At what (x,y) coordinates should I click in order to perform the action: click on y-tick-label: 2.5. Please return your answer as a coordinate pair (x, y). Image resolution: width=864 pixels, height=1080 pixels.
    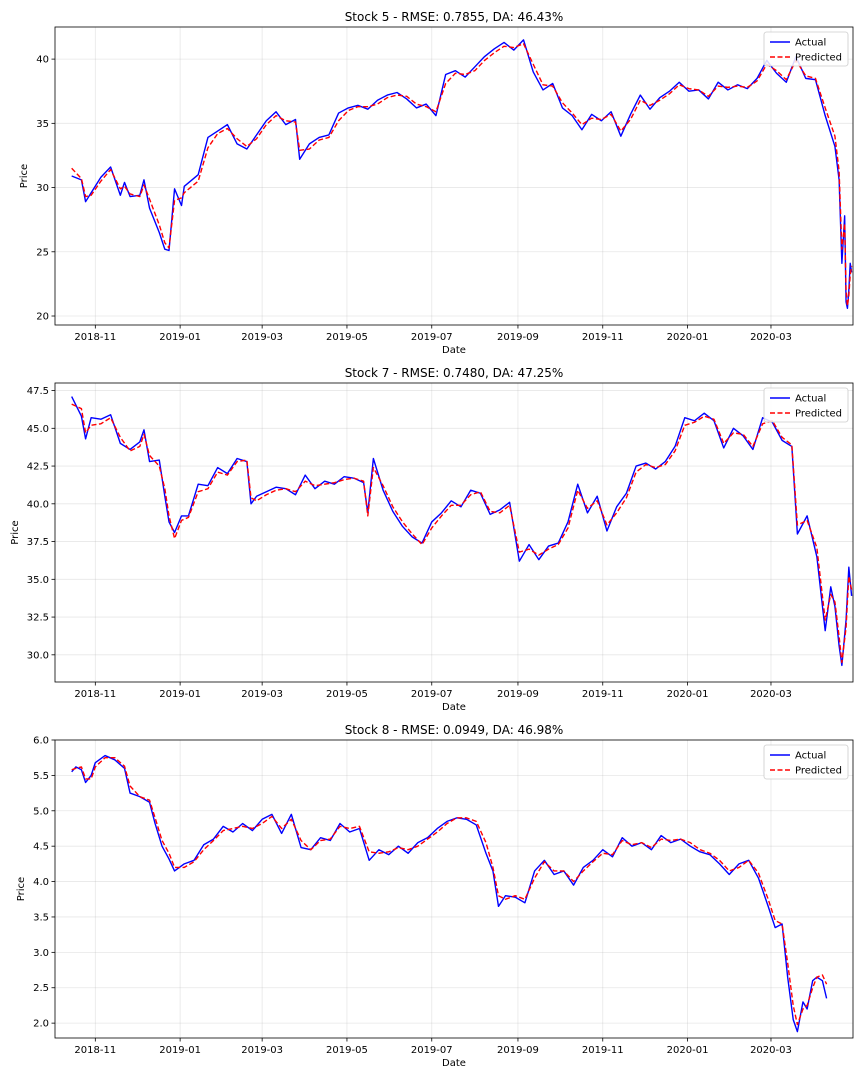
    Looking at the image, I should click on (41, 988).